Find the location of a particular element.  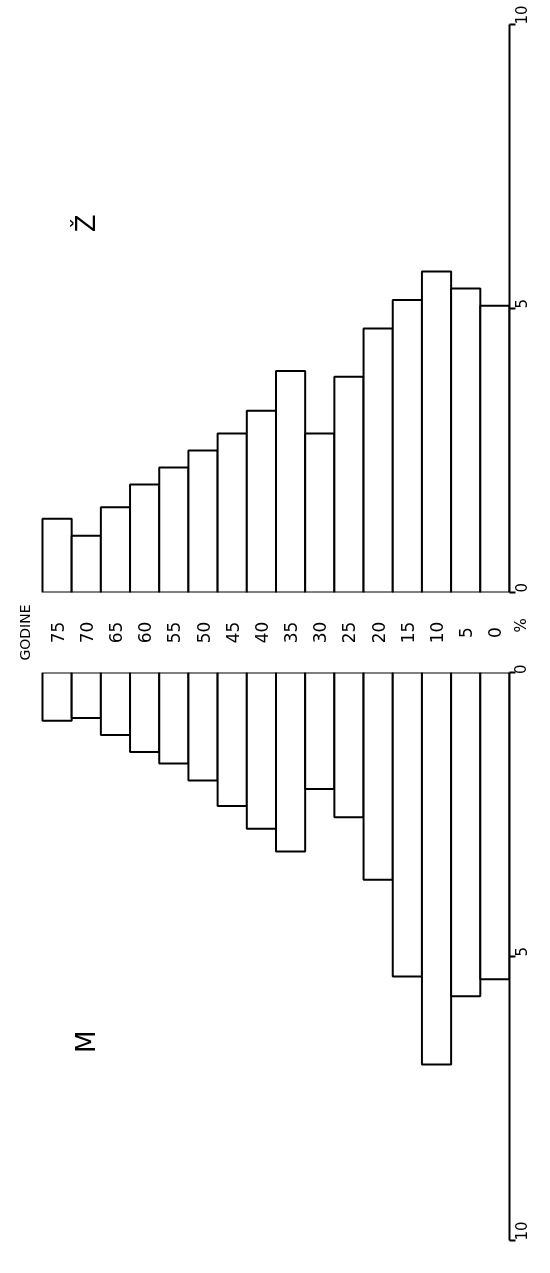

x-tick-label: 0 is located at coordinates (495, 632).